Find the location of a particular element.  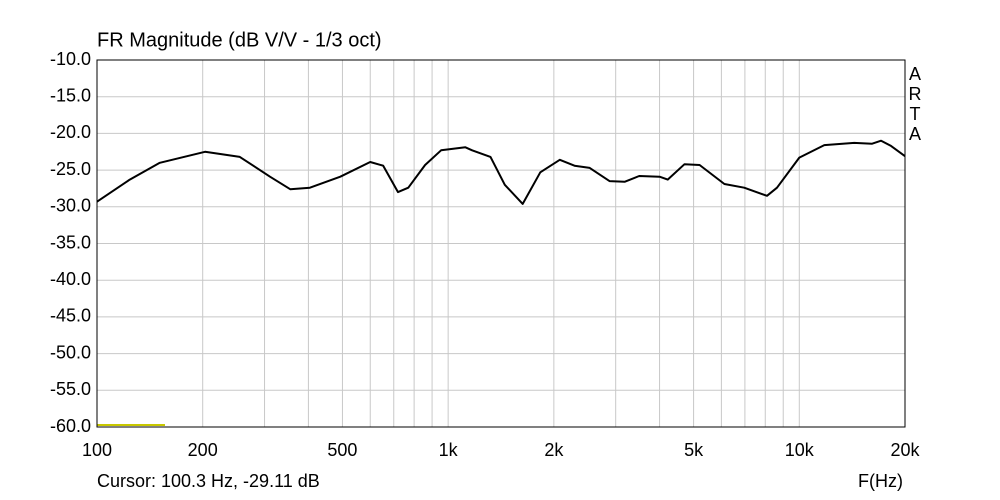

y-tick-label: -40.0 is located at coordinates (70, 279).